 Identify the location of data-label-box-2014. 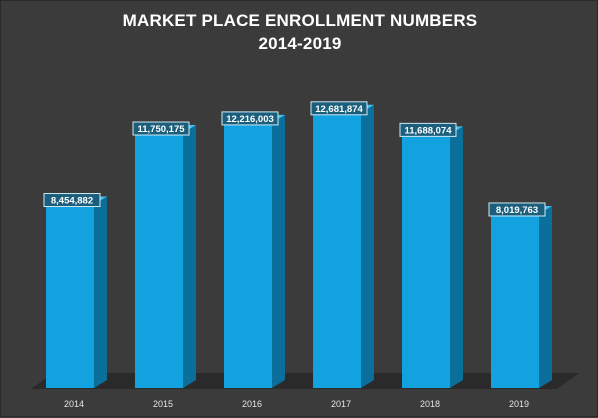
(72, 200).